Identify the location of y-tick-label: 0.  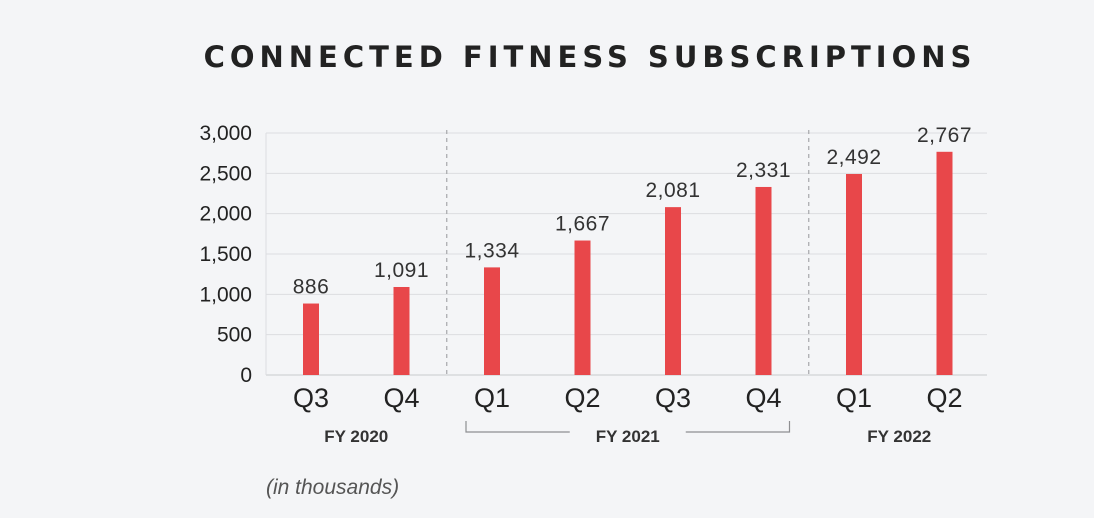
(246, 375).